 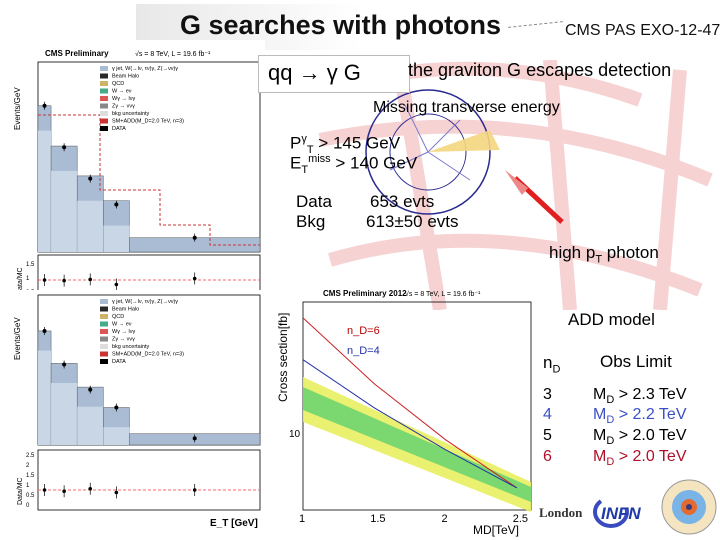 I want to click on ratio-tick-label: 2.5, so click(x=30, y=456).